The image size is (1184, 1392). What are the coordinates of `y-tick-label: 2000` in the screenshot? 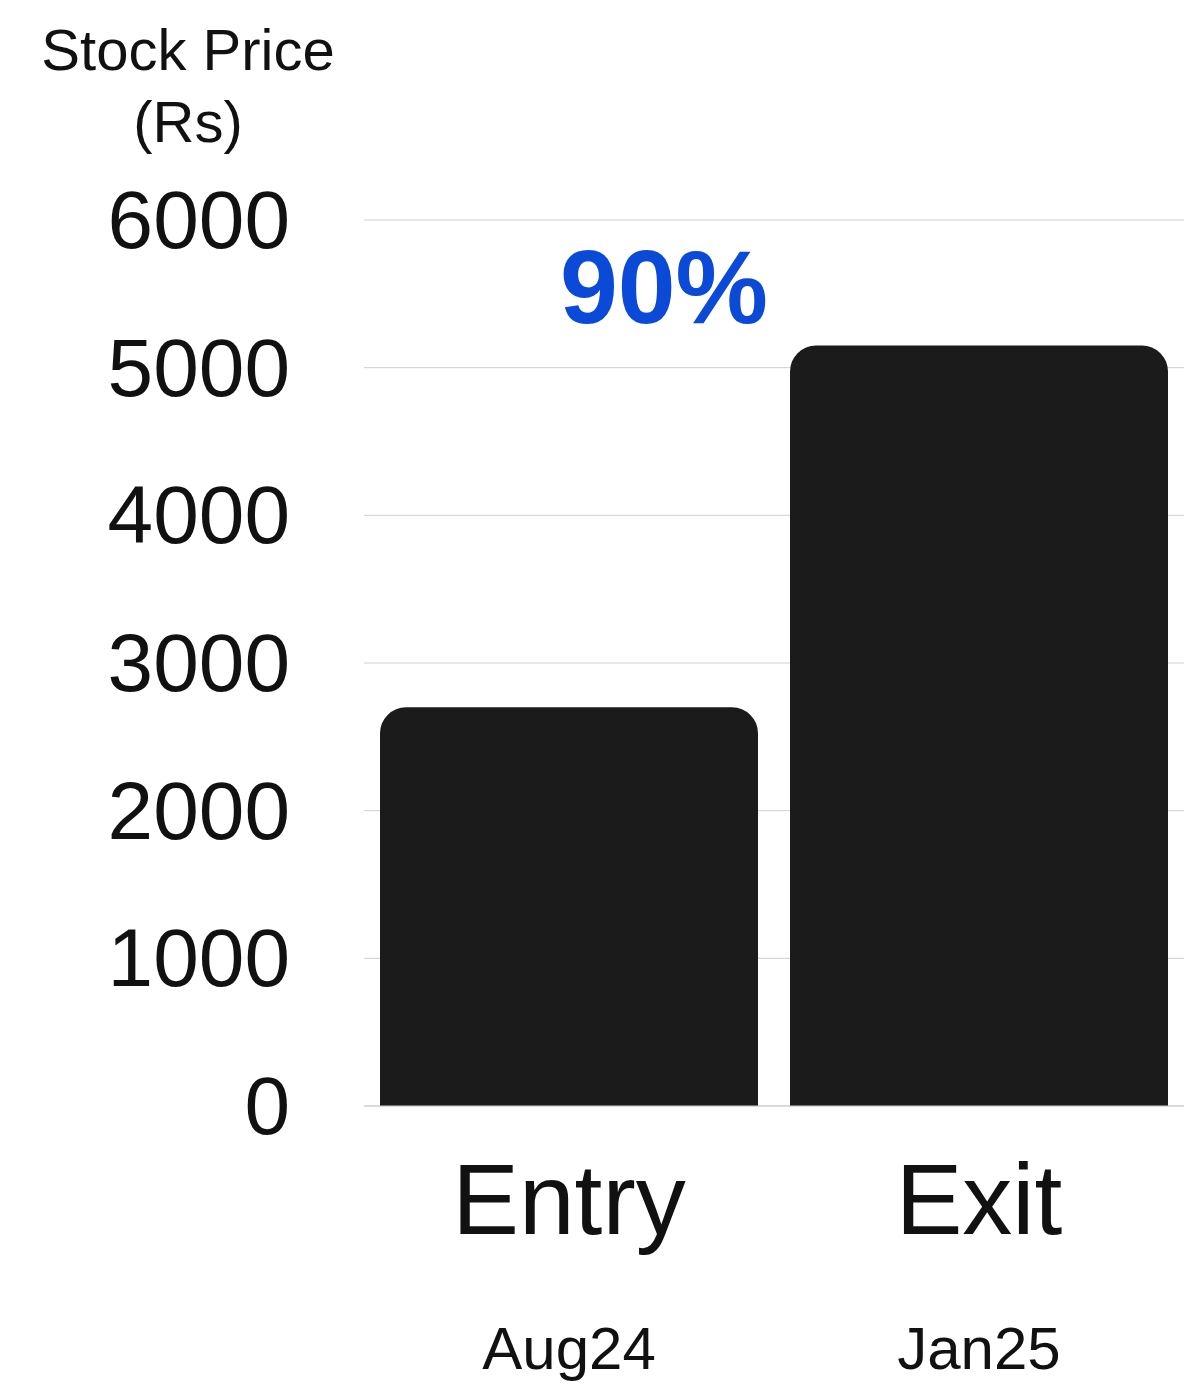 It's located at (198, 810).